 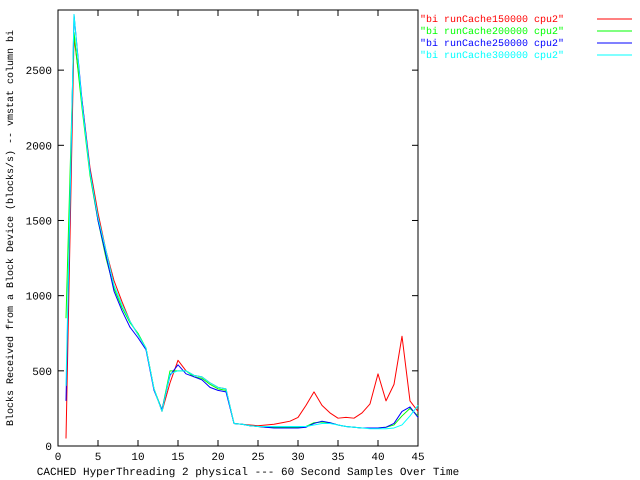 I want to click on x-tick-label: 30, so click(x=298, y=458).